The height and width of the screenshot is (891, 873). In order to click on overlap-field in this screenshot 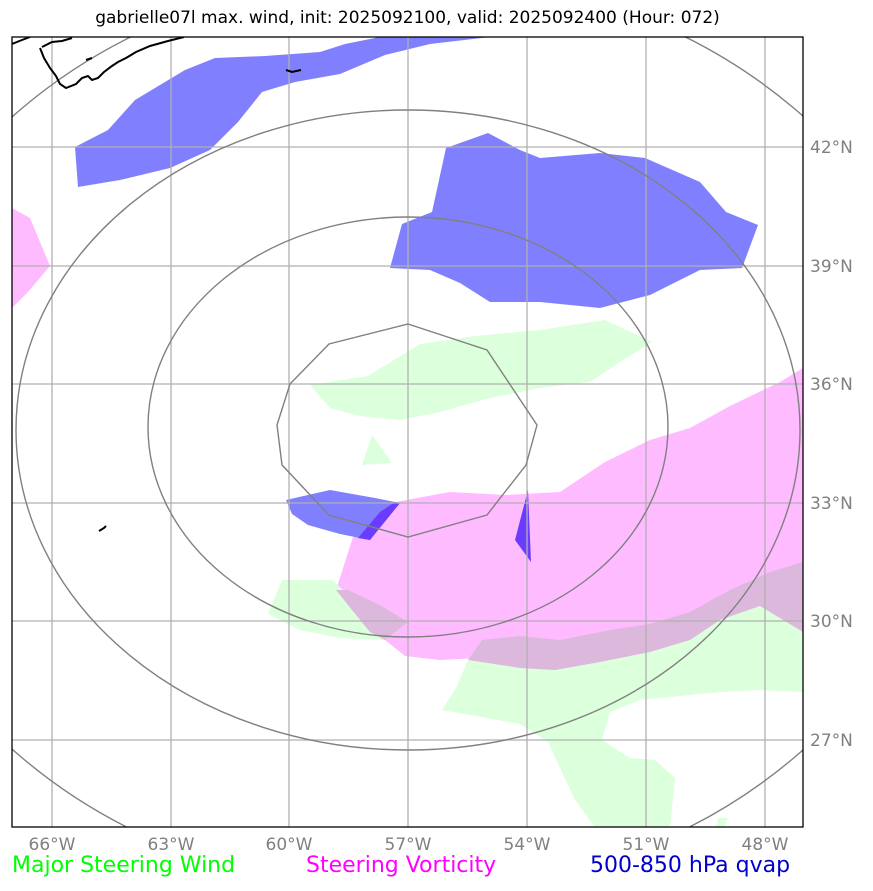, I will do `click(569, 616)`.